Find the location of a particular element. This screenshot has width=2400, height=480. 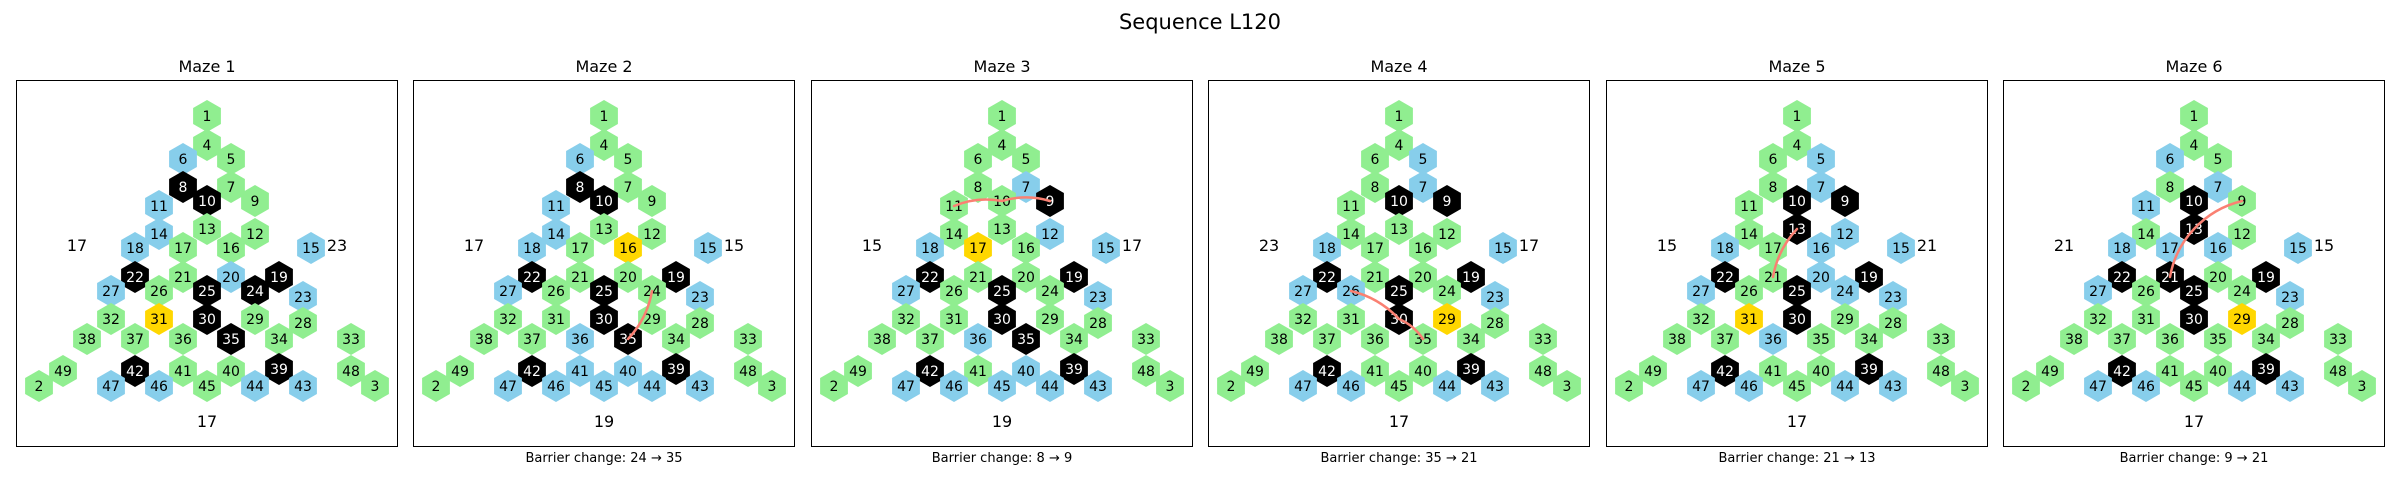

cell-number: 39 is located at coordinates (279, 370).